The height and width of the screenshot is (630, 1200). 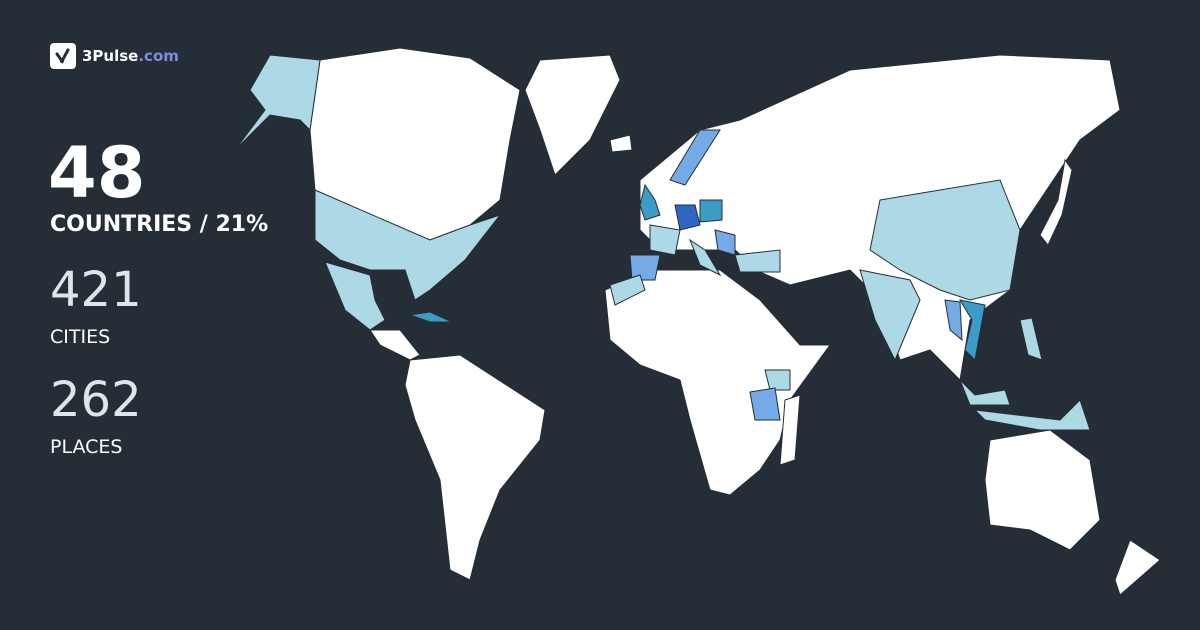 What do you see at coordinates (97, 173) in the screenshot?
I see `countries-count: 48` at bounding box center [97, 173].